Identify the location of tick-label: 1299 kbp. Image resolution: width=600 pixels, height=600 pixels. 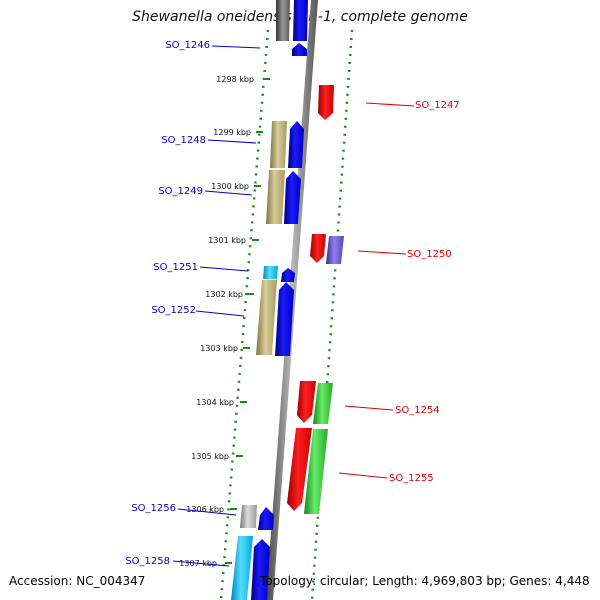
(232, 132).